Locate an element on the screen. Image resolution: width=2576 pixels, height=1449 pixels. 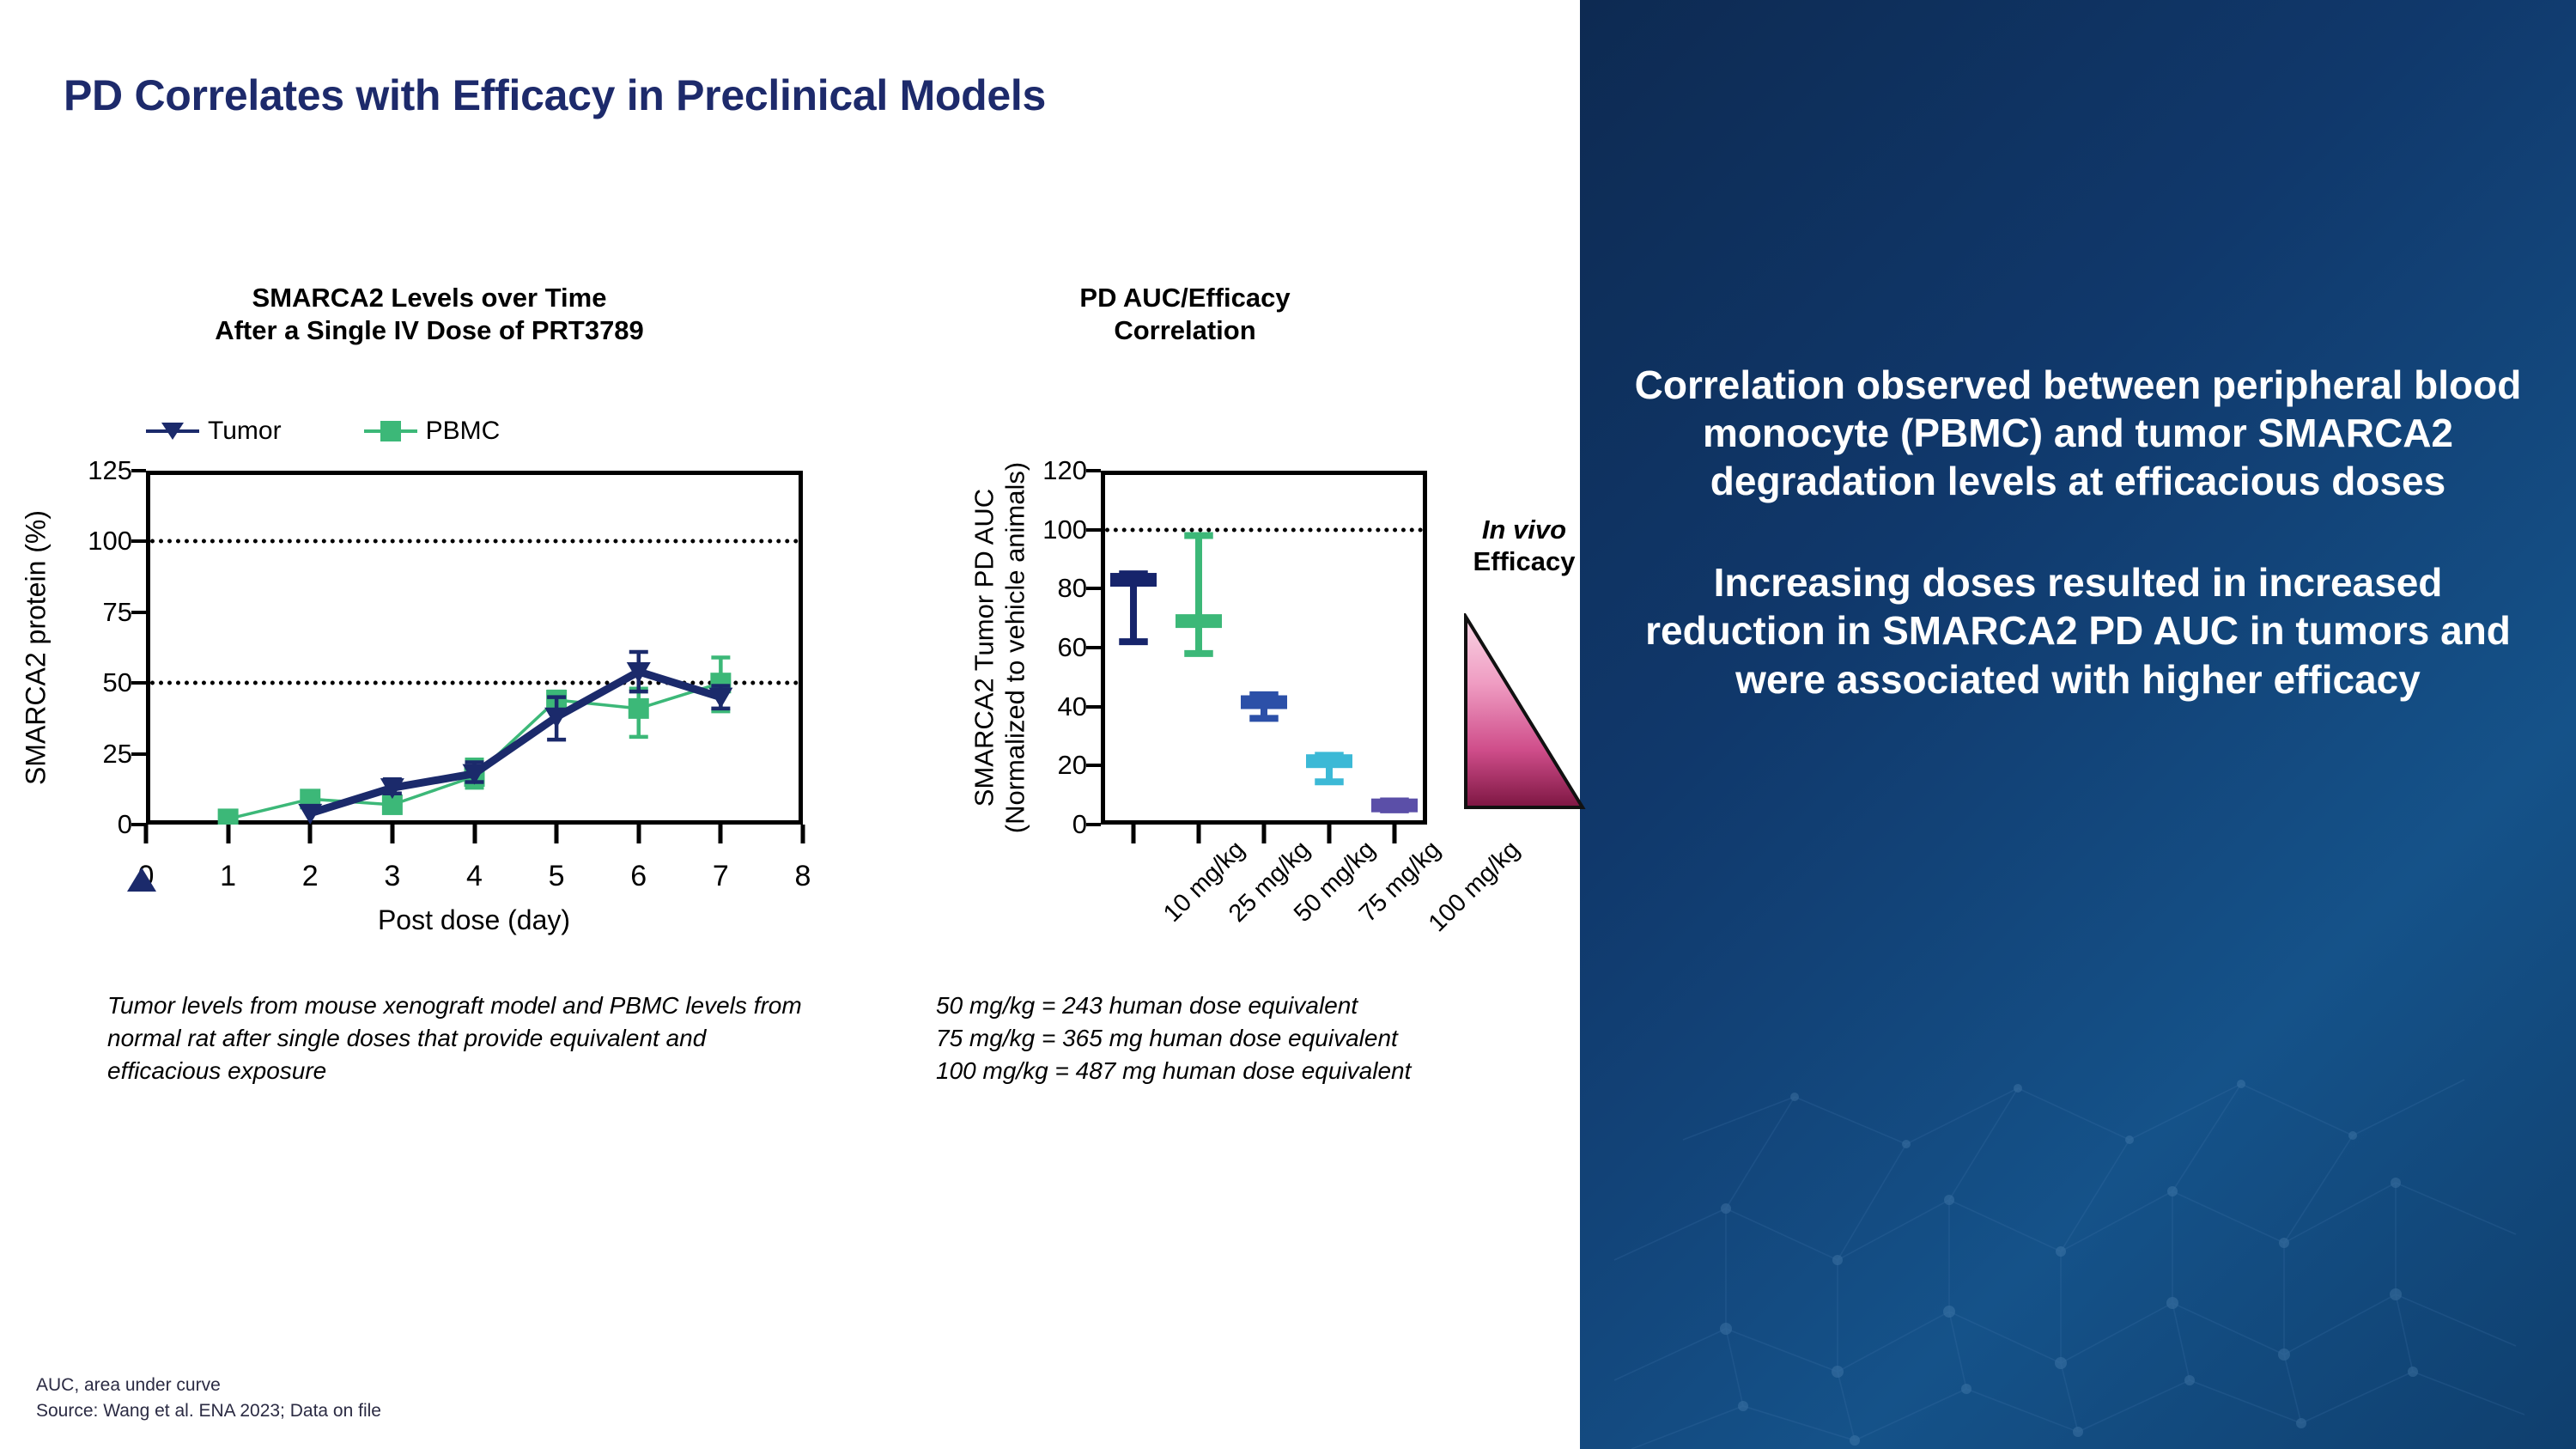
efficacy-triangle-icon is located at coordinates (1525, 711).